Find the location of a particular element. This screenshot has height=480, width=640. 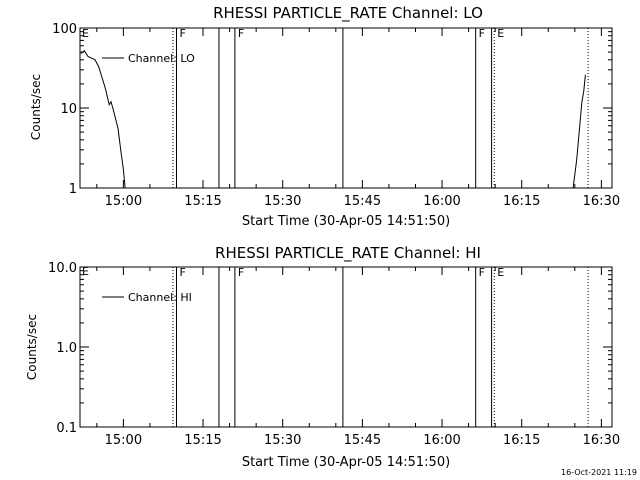

top-chart-ylabel: Counts/sec is located at coordinates (36, 107).